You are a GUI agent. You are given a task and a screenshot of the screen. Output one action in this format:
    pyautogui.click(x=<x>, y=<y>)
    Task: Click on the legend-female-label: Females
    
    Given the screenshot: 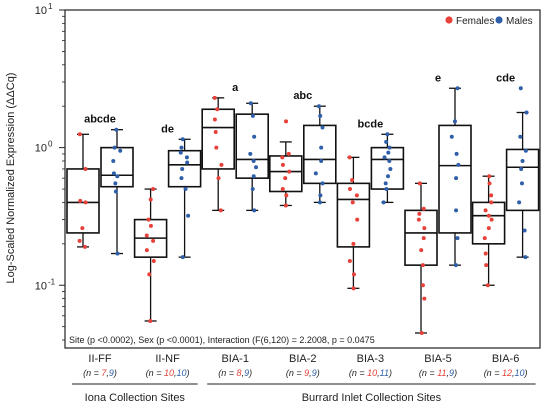 What is the action you would take?
    pyautogui.click(x=475, y=21)
    